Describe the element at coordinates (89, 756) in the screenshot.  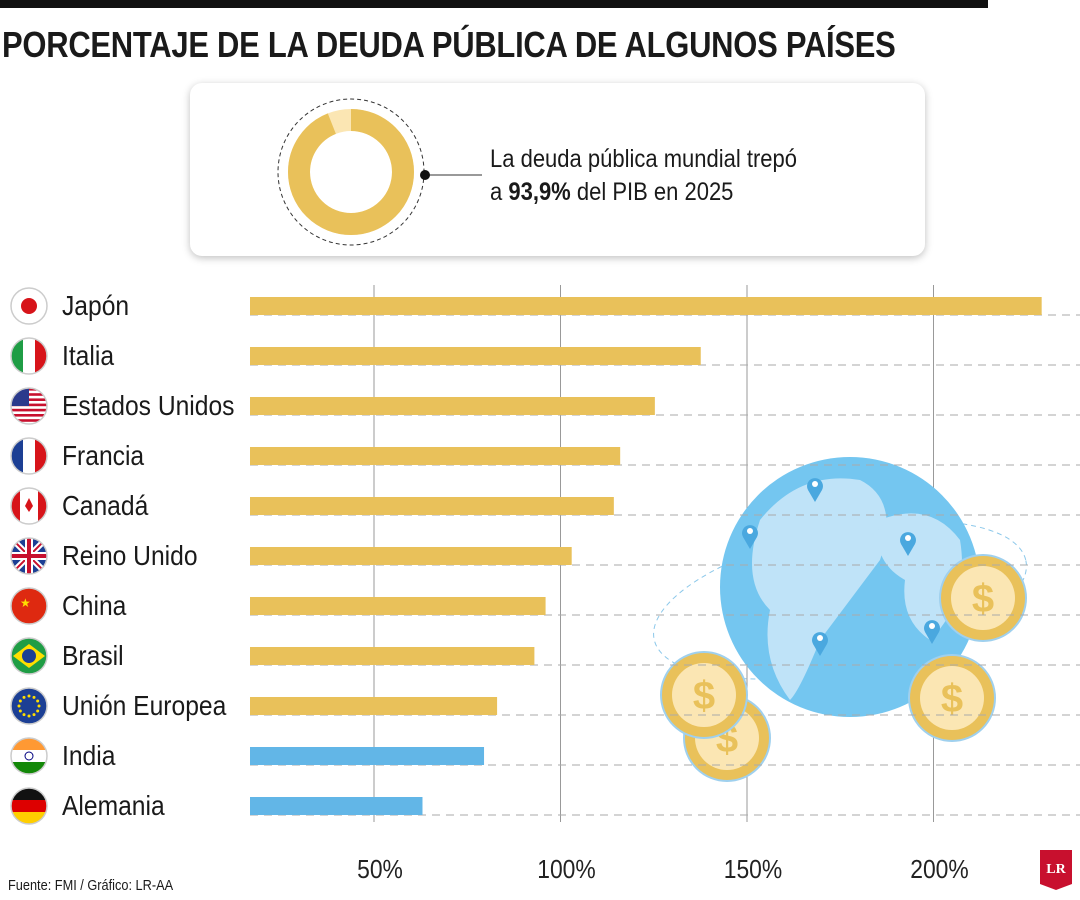
I see `category-label: India` at that location.